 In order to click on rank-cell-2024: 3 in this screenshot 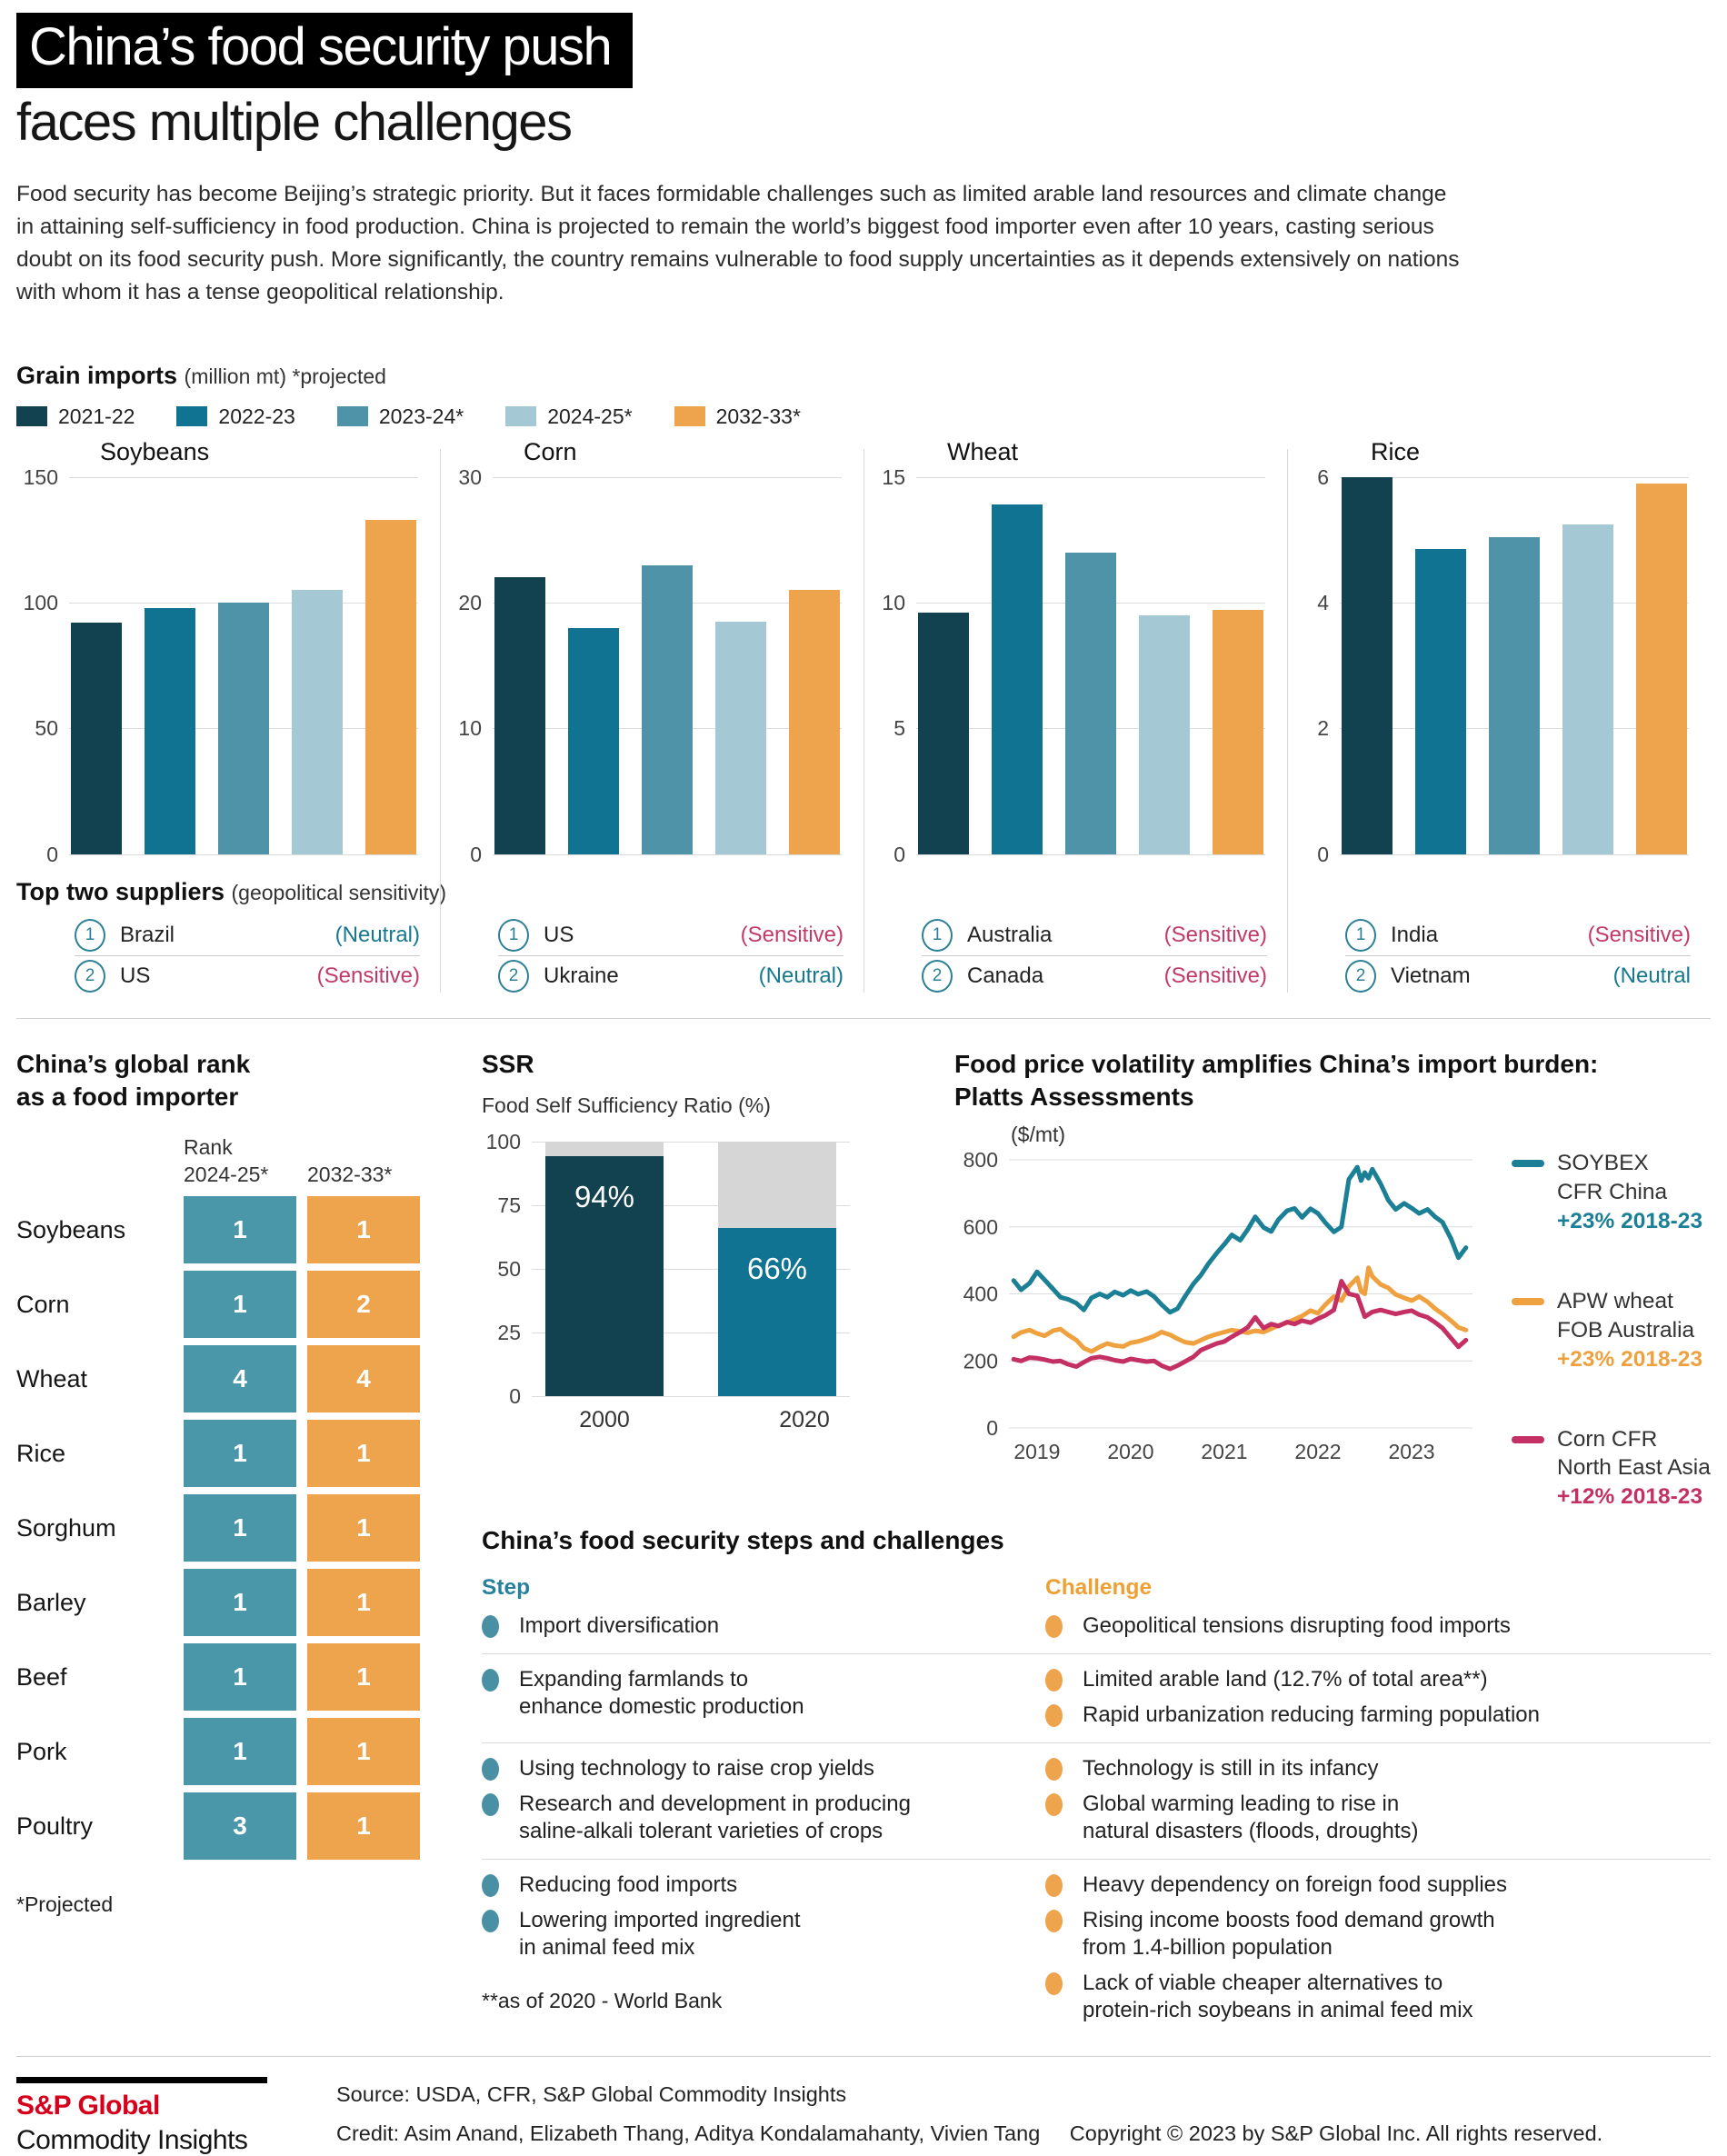, I will do `click(240, 1826)`.